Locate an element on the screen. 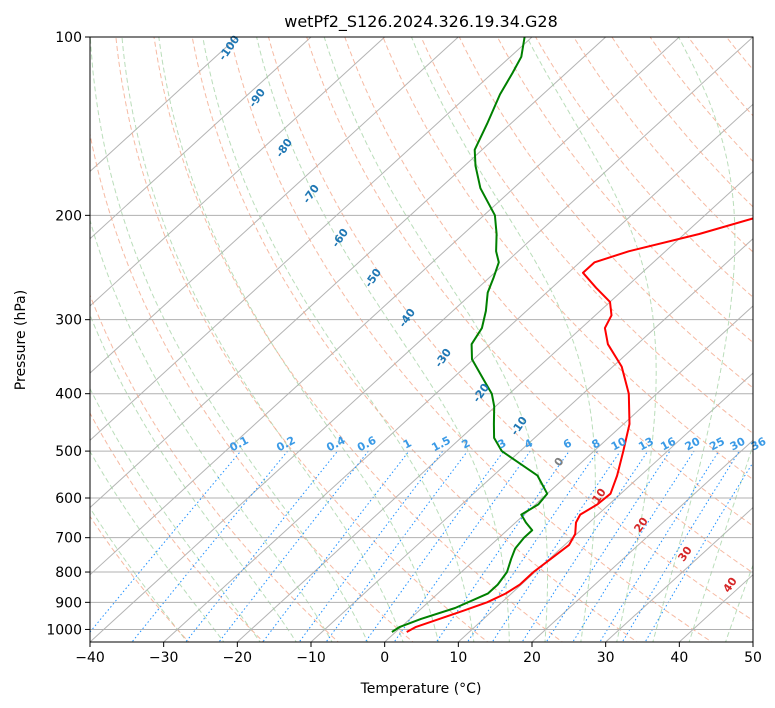 The height and width of the screenshot is (708, 775). dry-adiabat-label: 30 is located at coordinates (685, 554).